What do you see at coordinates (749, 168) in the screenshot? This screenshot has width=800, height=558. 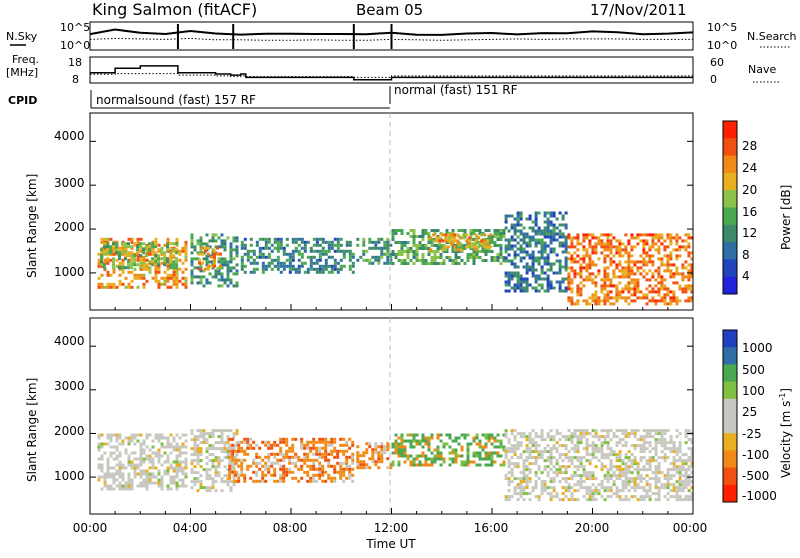 I see `power-cbar-tick-24: 24` at bounding box center [749, 168].